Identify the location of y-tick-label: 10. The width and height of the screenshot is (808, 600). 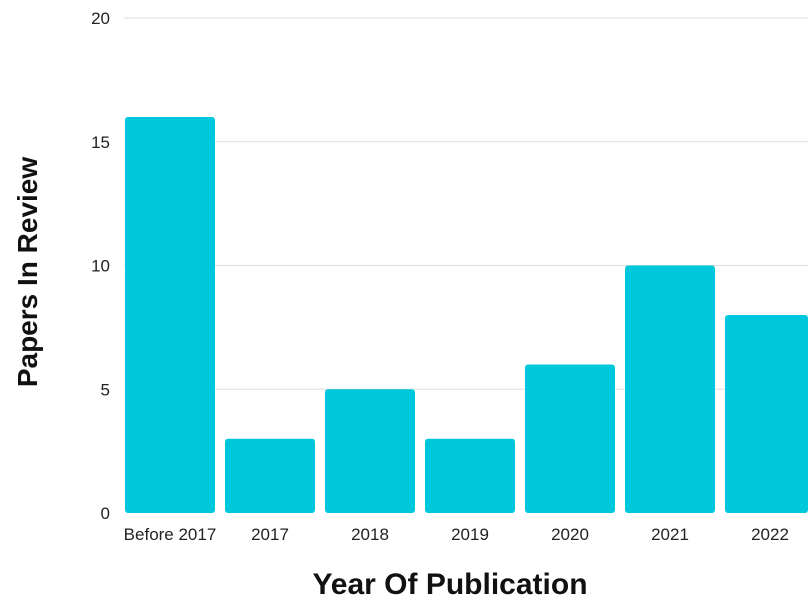
(100, 266).